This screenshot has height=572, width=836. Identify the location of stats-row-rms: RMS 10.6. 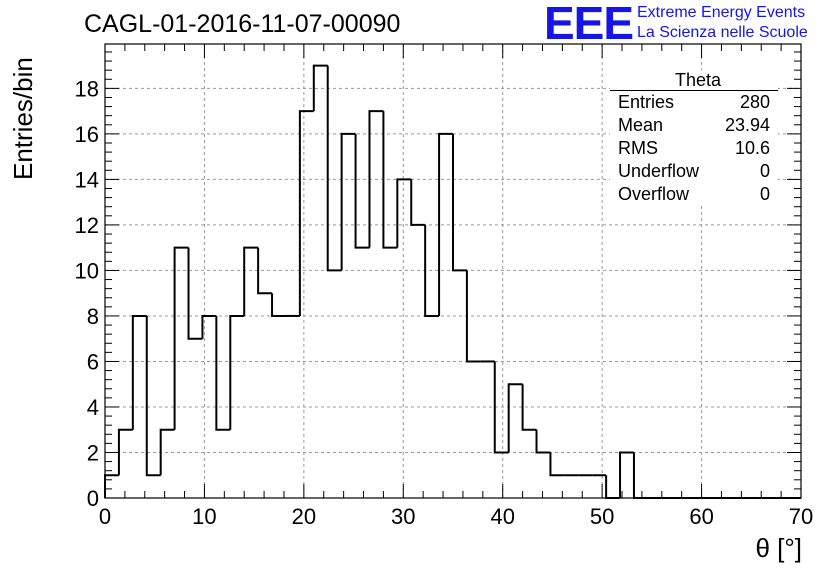
(694, 148).